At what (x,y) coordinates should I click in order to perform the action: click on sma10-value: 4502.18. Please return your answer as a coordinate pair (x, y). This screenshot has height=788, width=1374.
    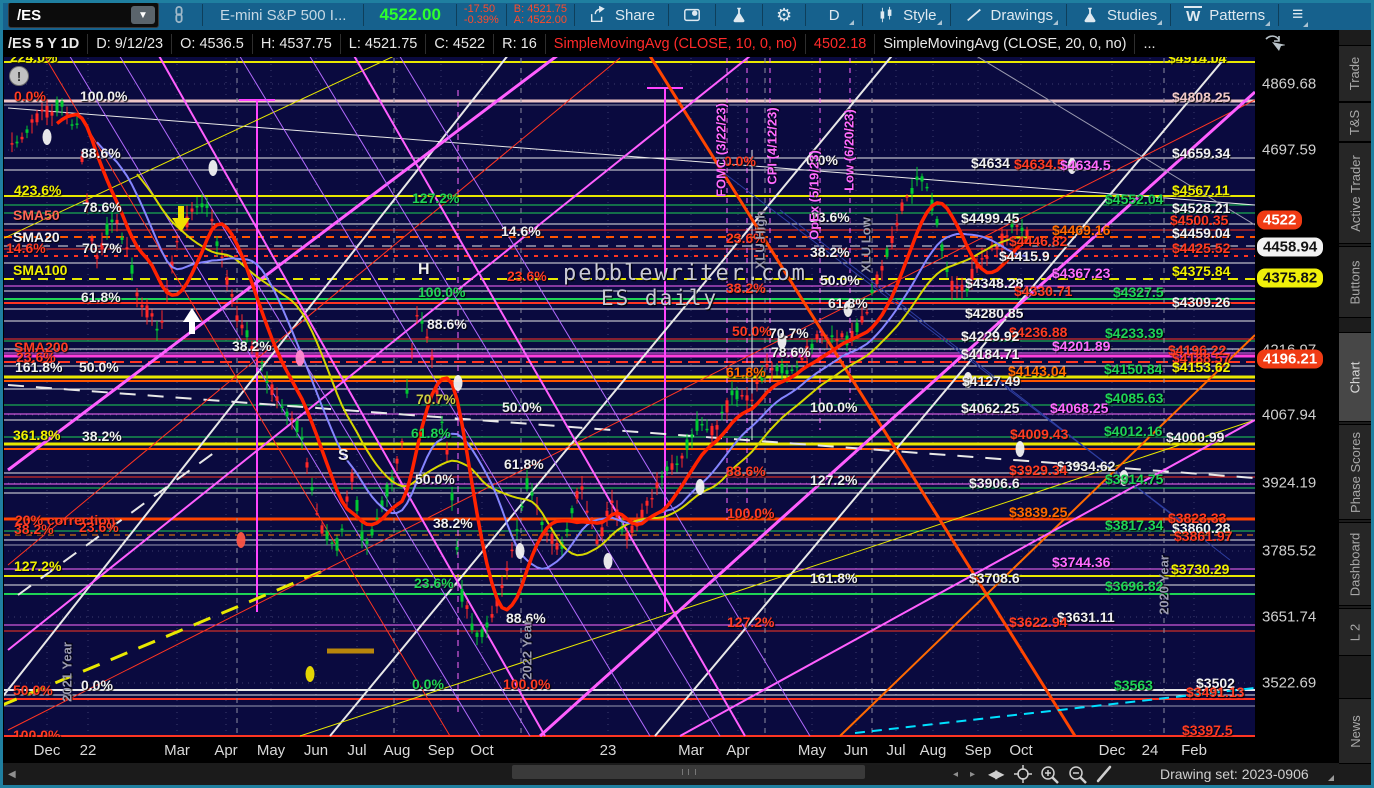
    Looking at the image, I should click on (841, 43).